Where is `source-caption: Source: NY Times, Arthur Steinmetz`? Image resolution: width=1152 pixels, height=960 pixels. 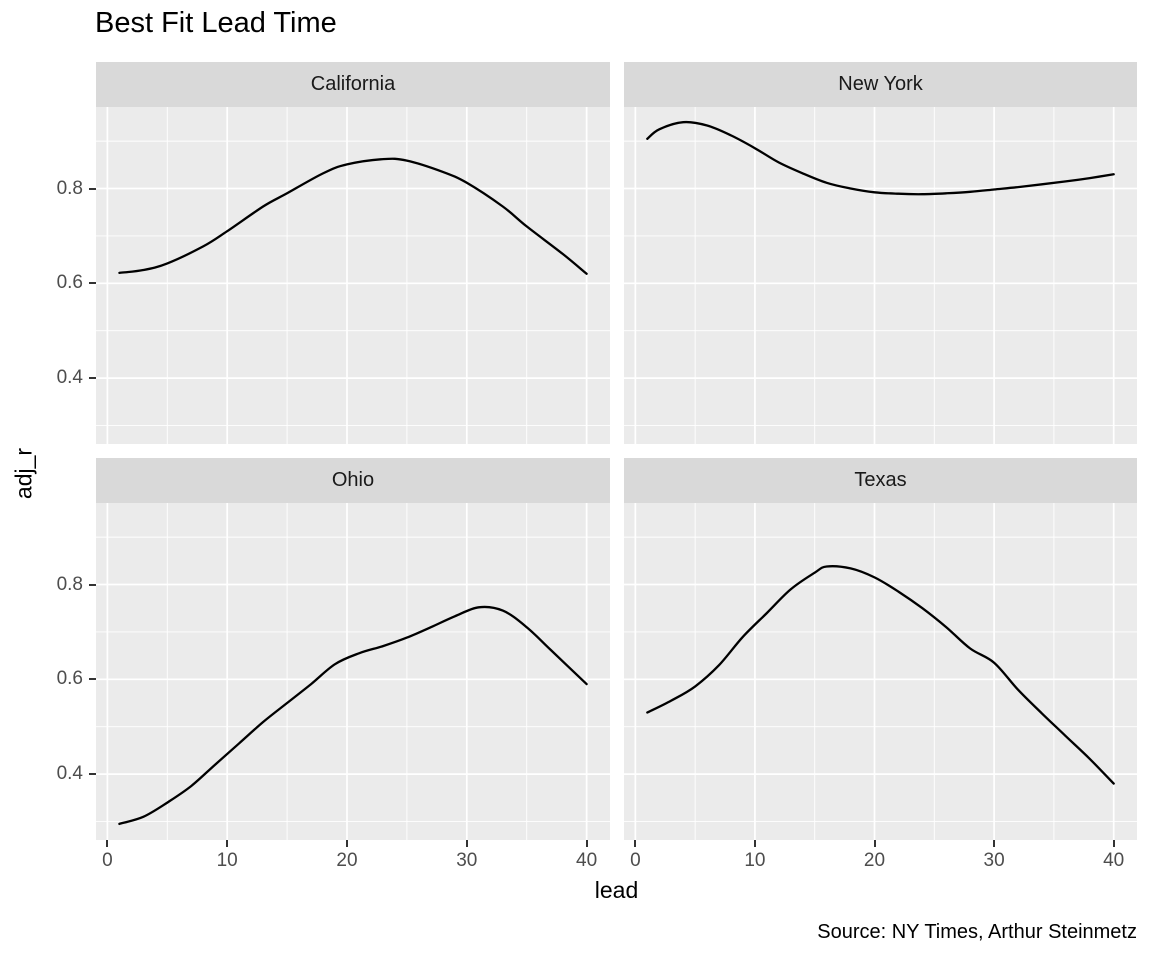
source-caption: Source: NY Times, Arthur Steinmetz is located at coordinates (977, 932).